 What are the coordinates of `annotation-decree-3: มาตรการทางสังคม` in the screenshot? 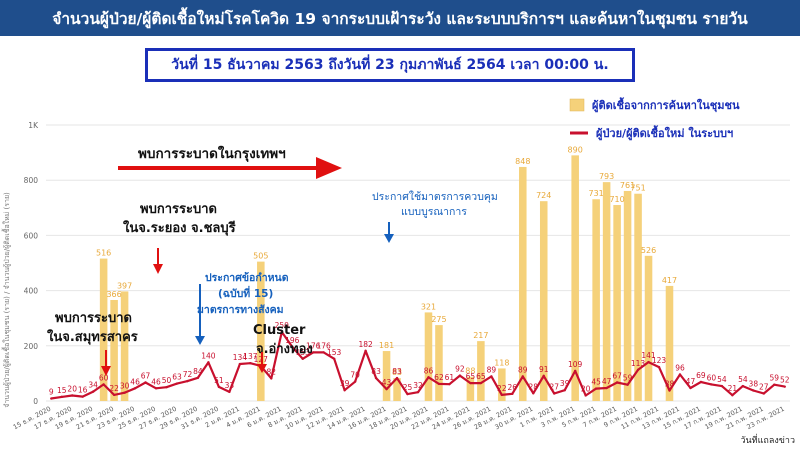 It's located at (240, 310).